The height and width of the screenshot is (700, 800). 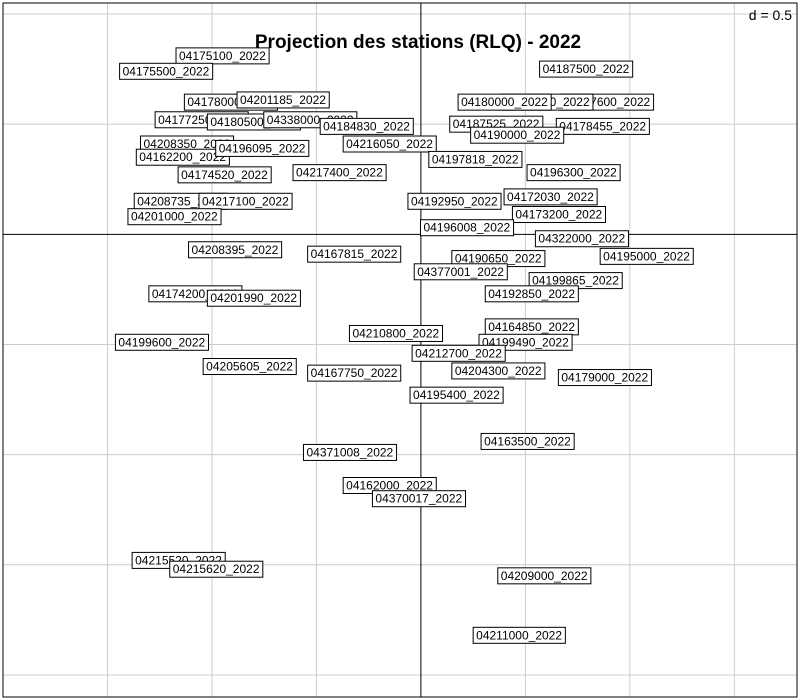 I want to click on station-label: 04204300_2022, so click(x=498, y=371).